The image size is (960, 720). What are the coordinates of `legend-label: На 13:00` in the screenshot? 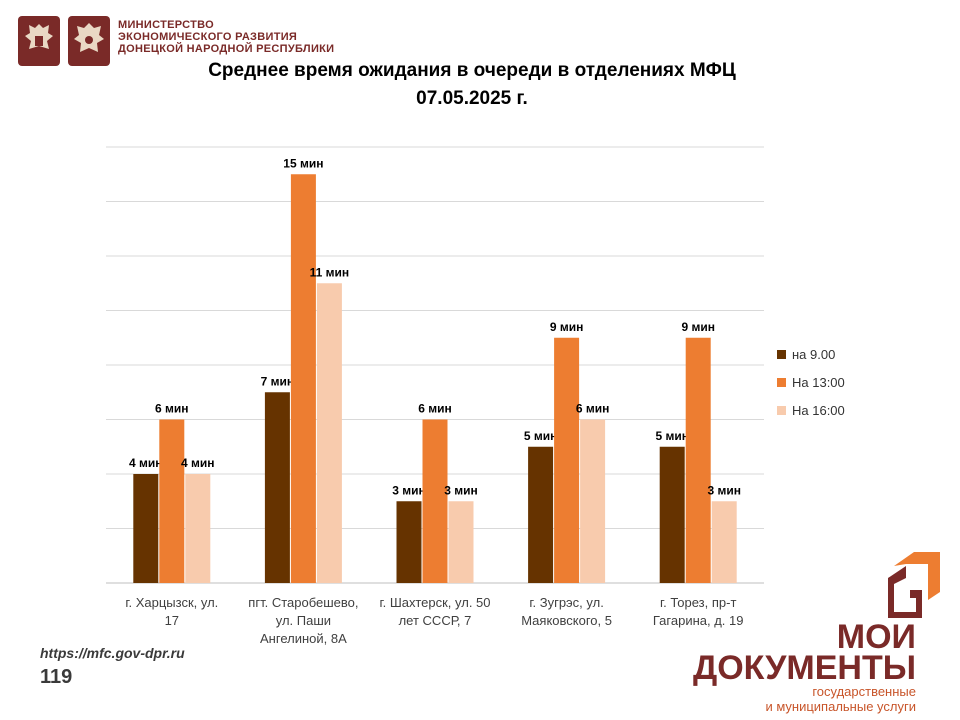 It's located at (818, 382).